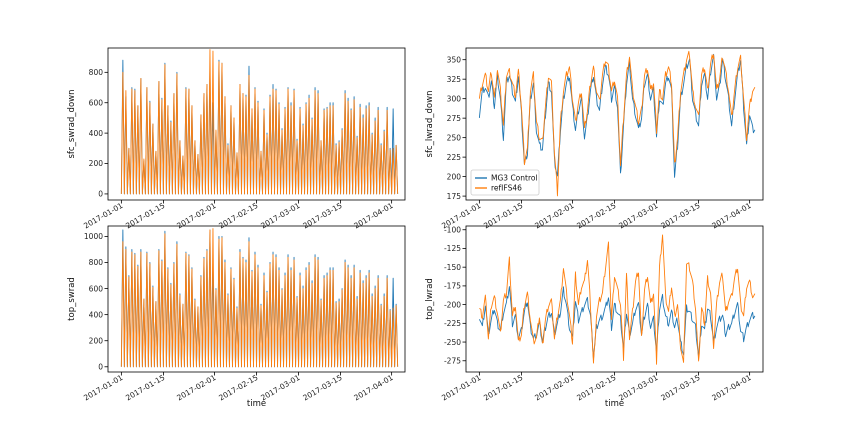 The image size is (850, 425). What do you see at coordinates (452, 360) in the screenshot?
I see `y-tick-label: -275` at bounding box center [452, 360].